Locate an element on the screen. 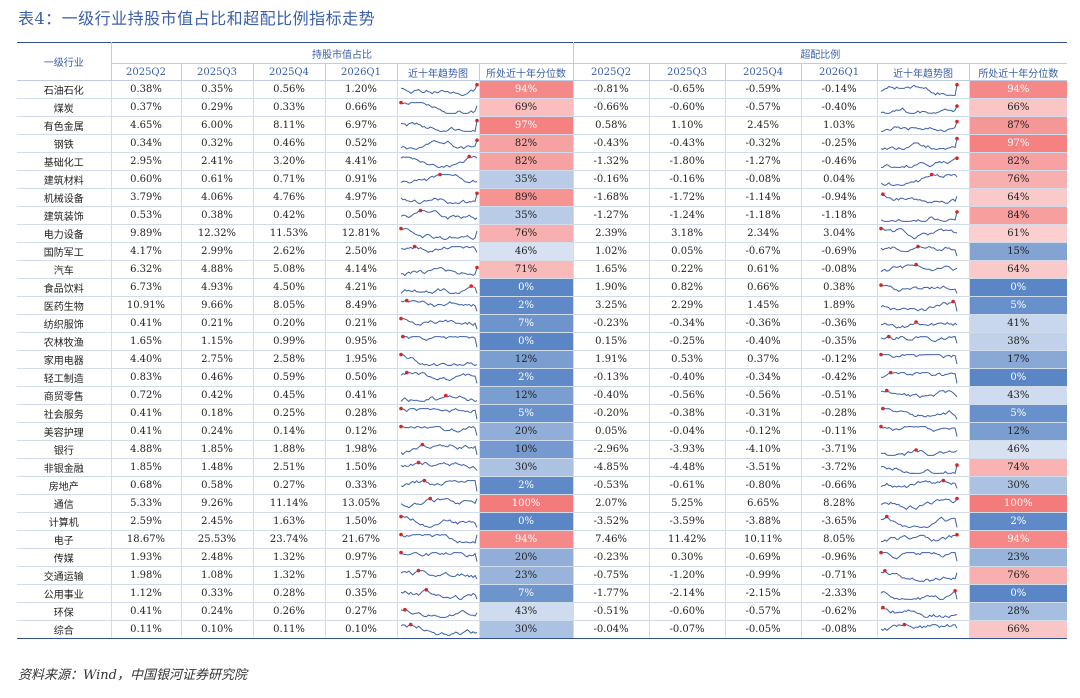  holding-ratio-value: 1.57% is located at coordinates (360, 575).